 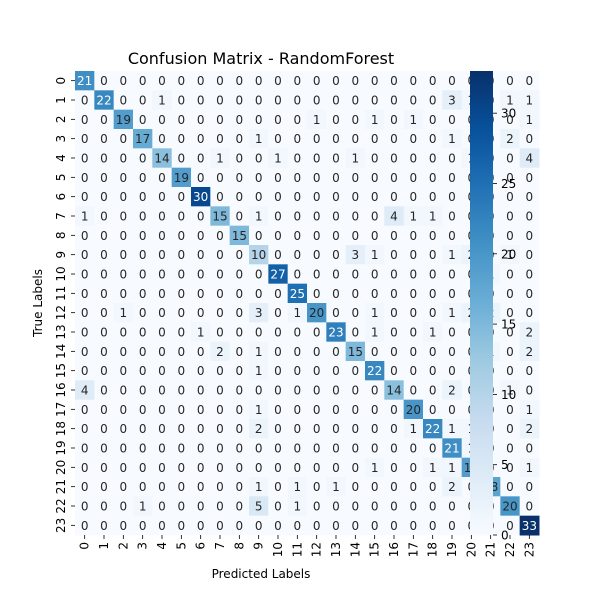 What do you see at coordinates (508, 254) in the screenshot?
I see `colorbar-tick-label: 20` at bounding box center [508, 254].